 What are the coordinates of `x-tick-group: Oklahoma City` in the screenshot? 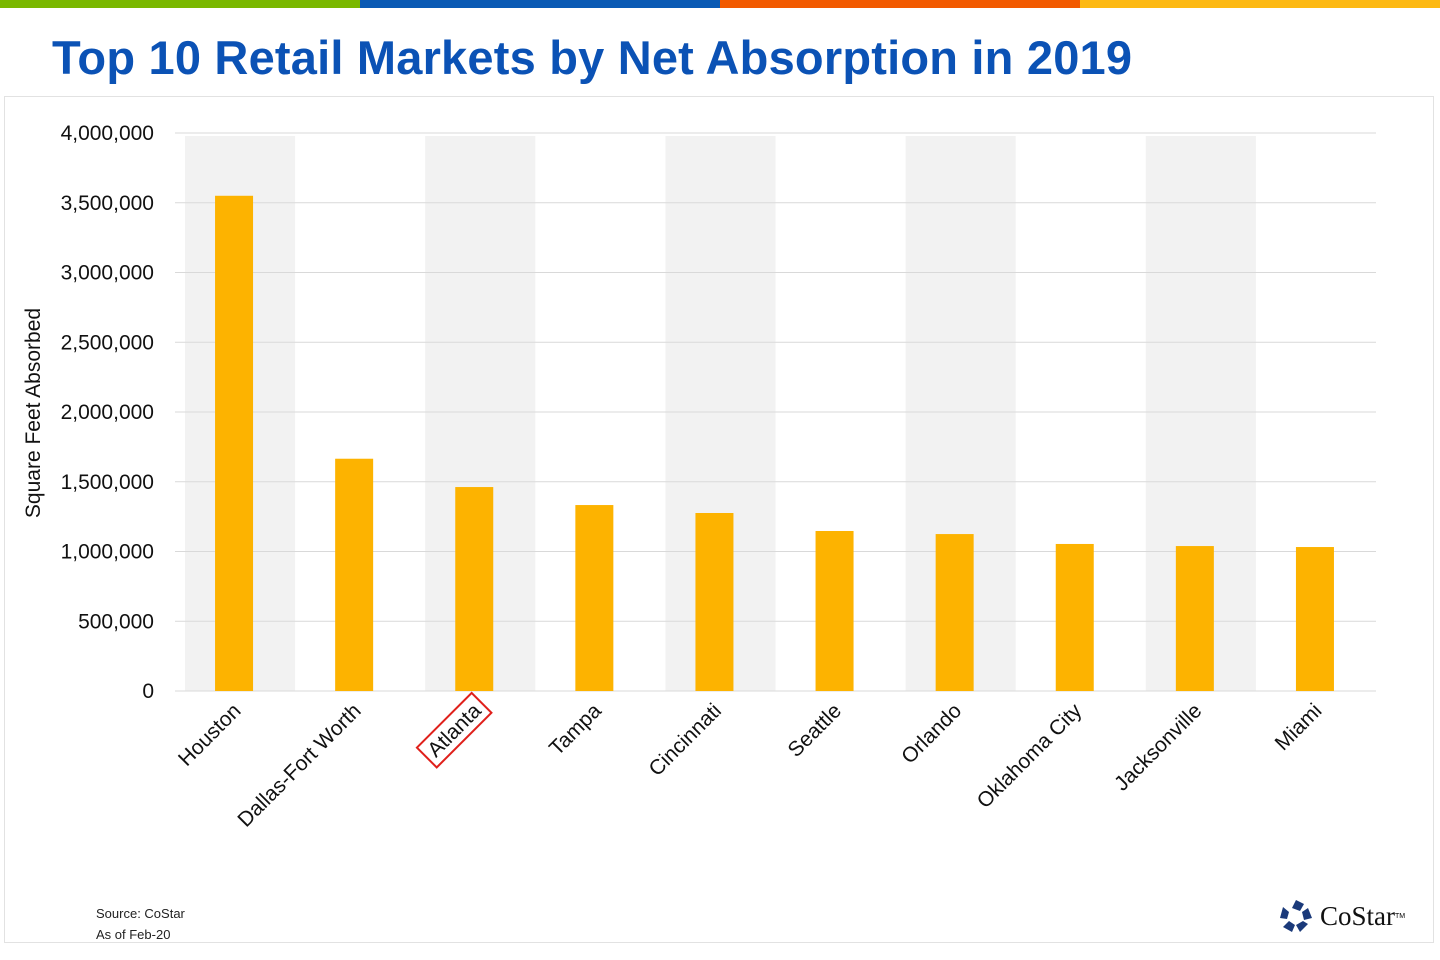 It's located at (1030, 756).